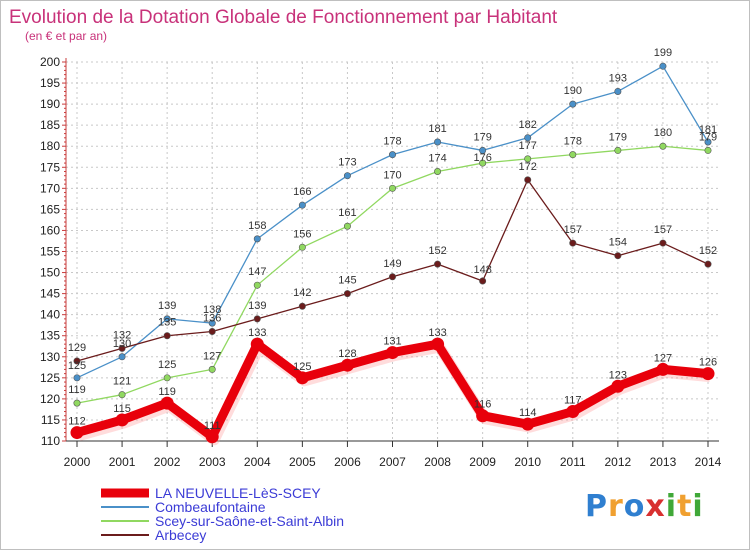  Describe the element at coordinates (50, 167) in the screenshot. I see `y-tick-label: 175` at that location.